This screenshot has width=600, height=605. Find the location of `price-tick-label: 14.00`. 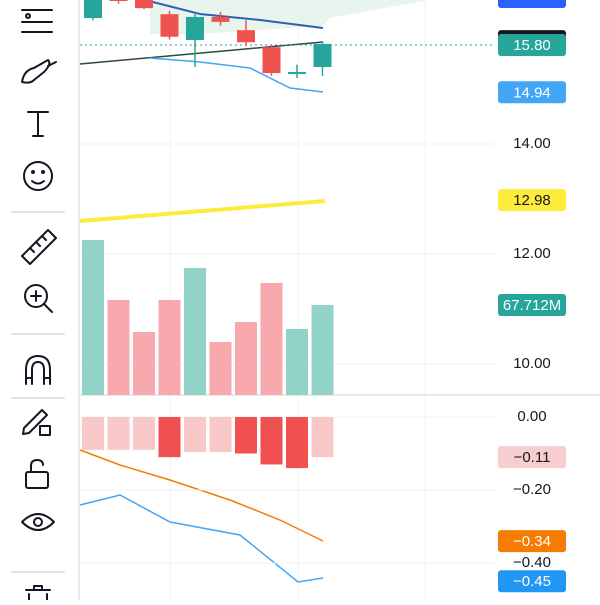

price-tick-label: 14.00 is located at coordinates (532, 143).